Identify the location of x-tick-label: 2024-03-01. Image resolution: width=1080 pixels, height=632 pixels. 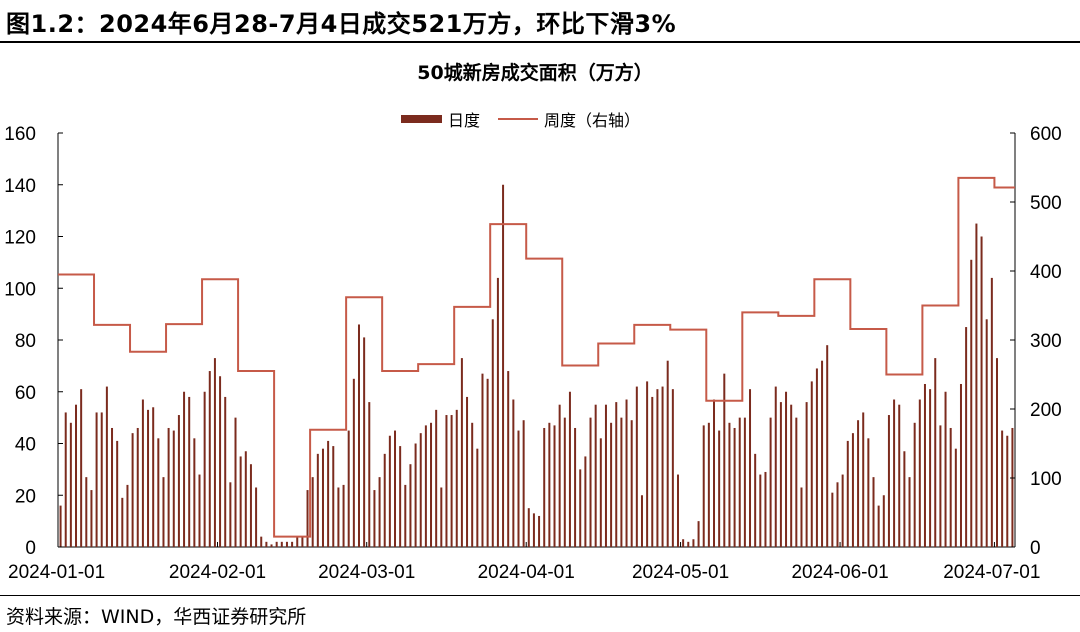
(366, 572).